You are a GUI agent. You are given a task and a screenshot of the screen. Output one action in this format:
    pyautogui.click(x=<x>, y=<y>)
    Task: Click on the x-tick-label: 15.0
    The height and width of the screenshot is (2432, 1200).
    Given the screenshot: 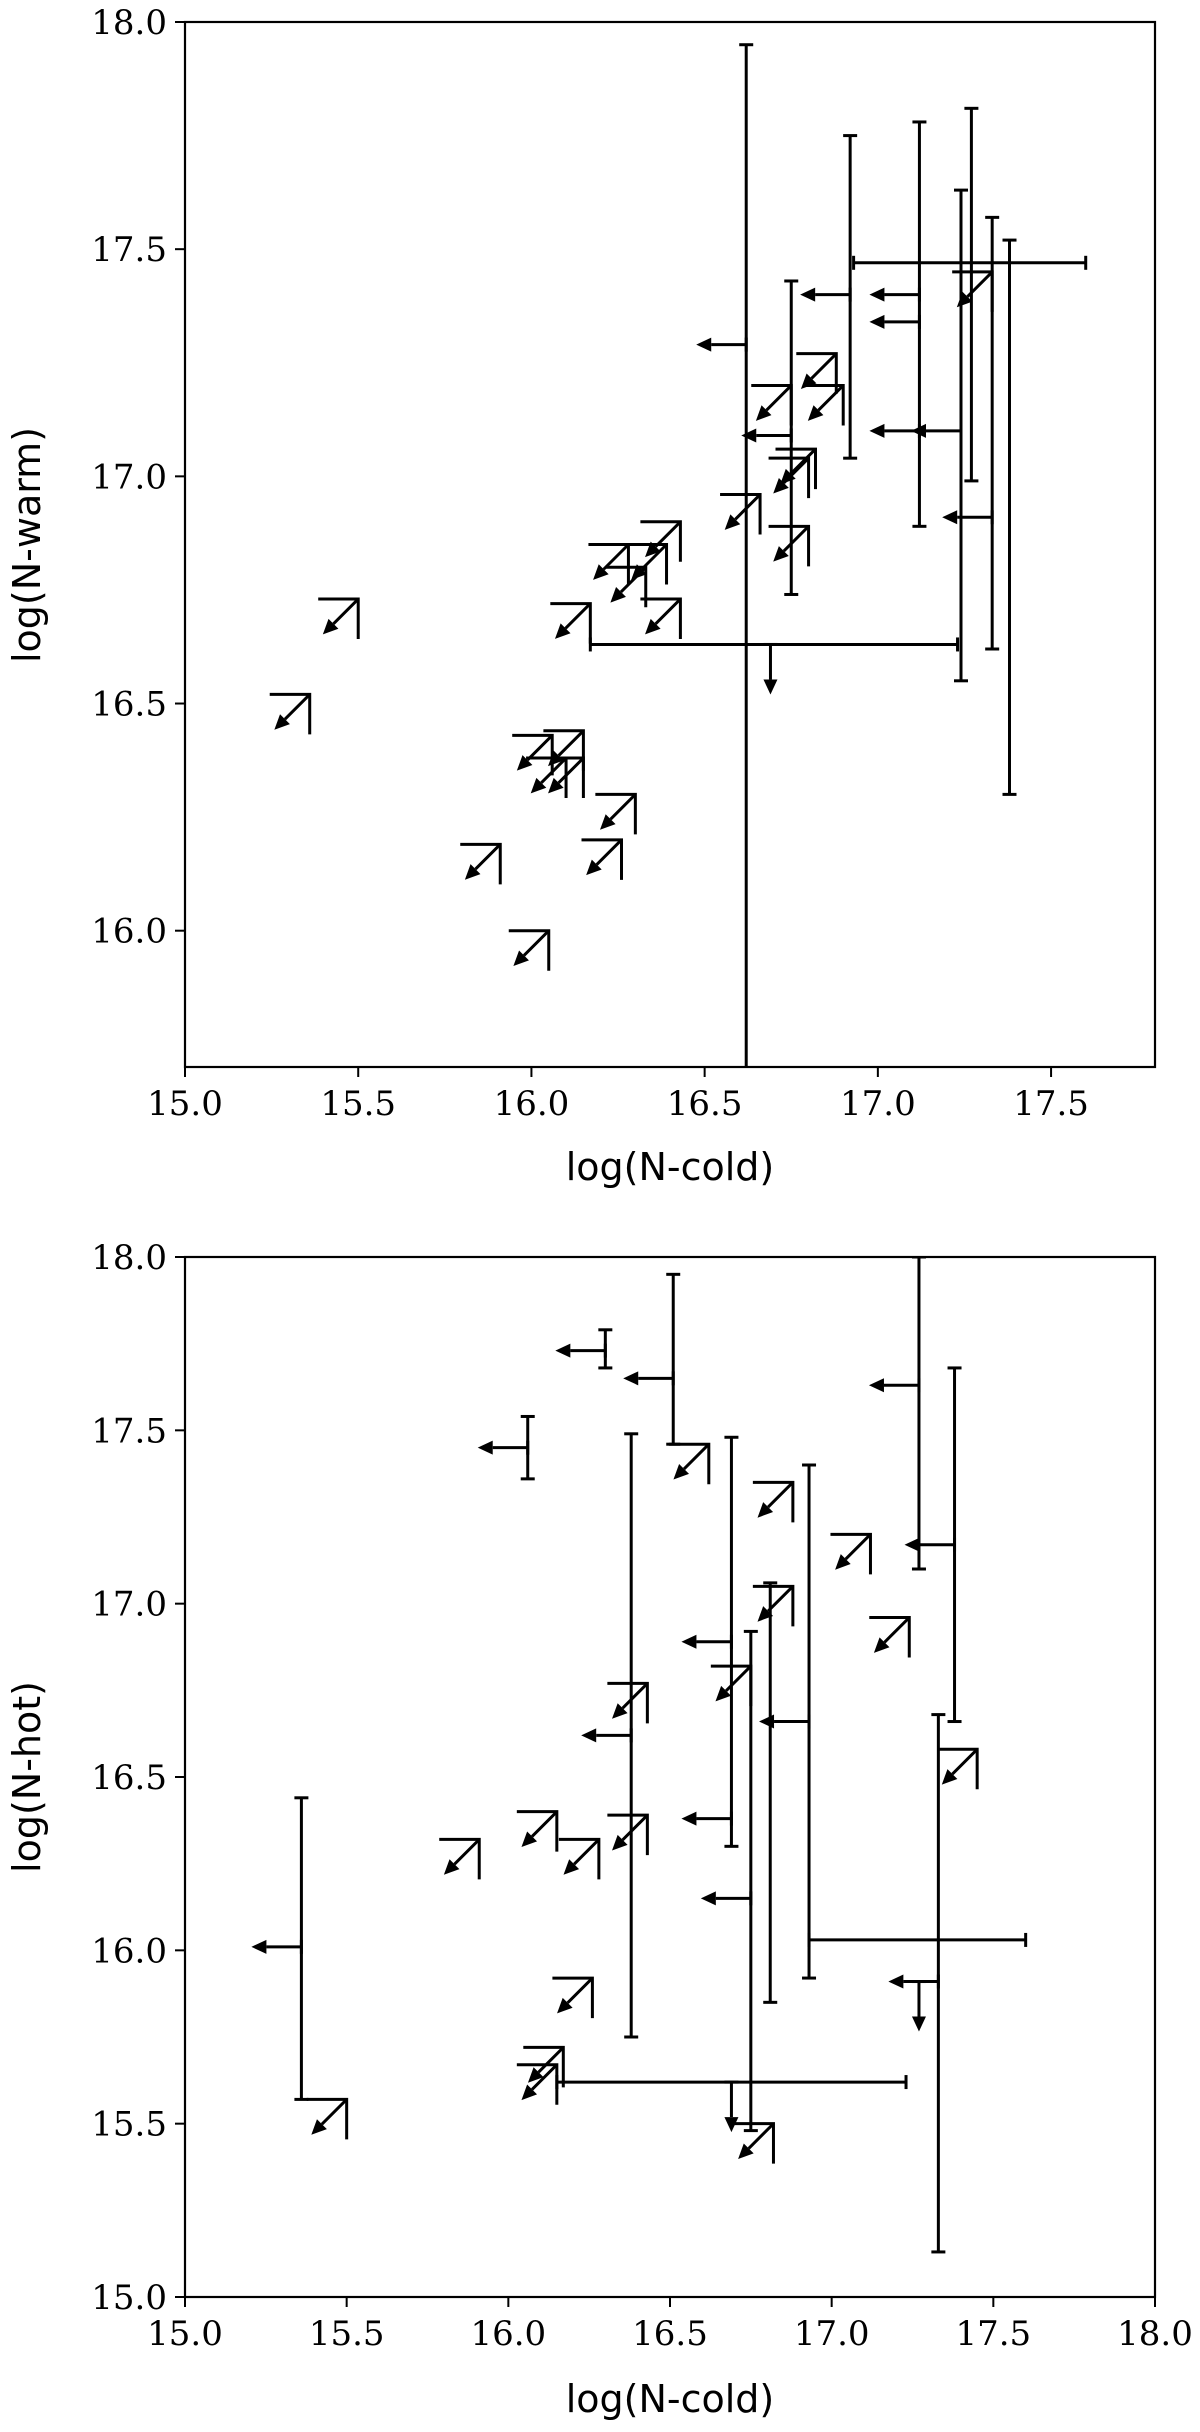 What is the action you would take?
    pyautogui.click(x=185, y=1104)
    